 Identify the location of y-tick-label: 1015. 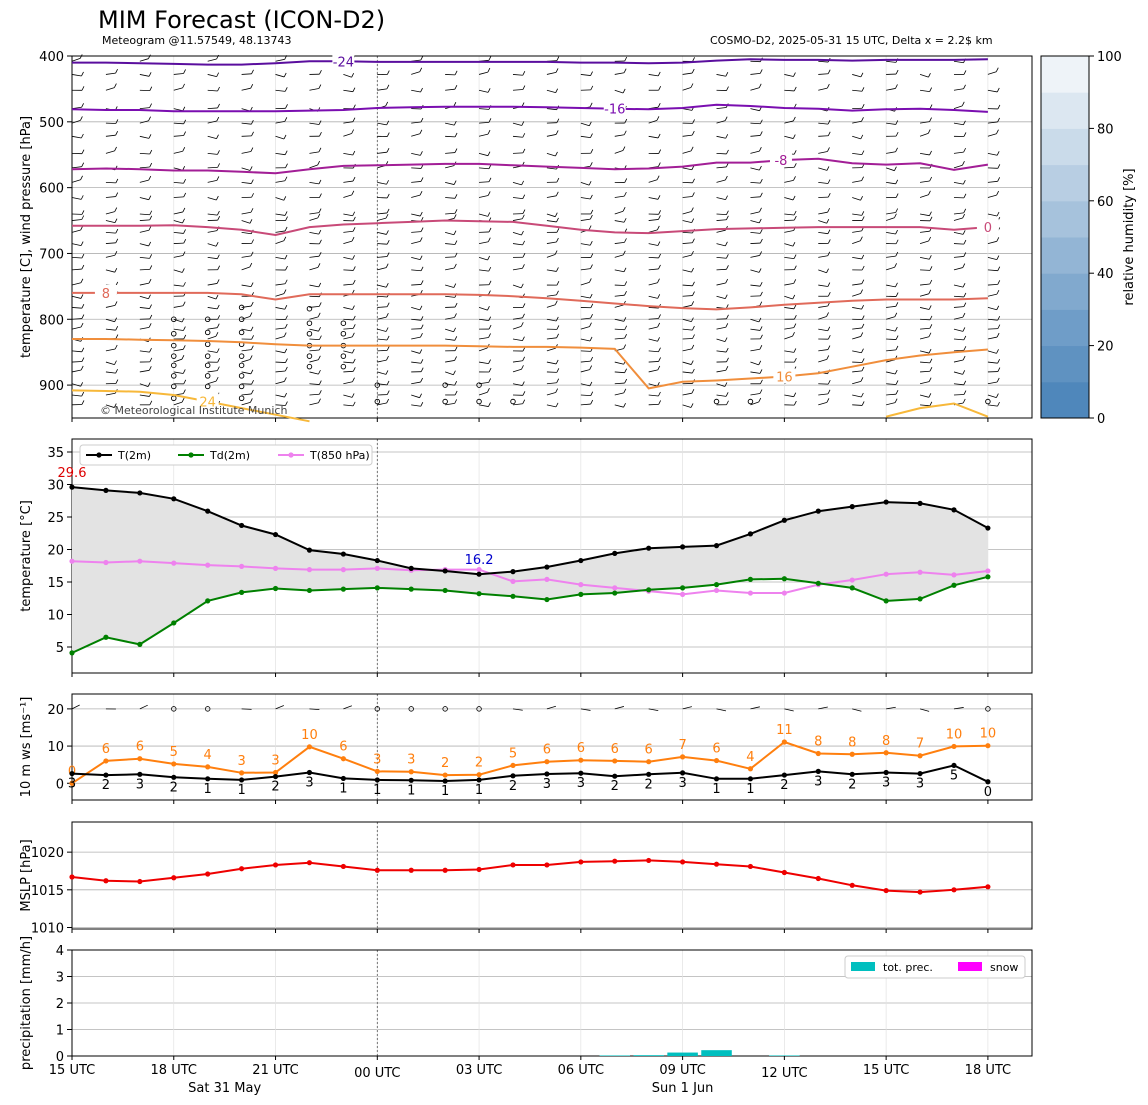
(47, 891).